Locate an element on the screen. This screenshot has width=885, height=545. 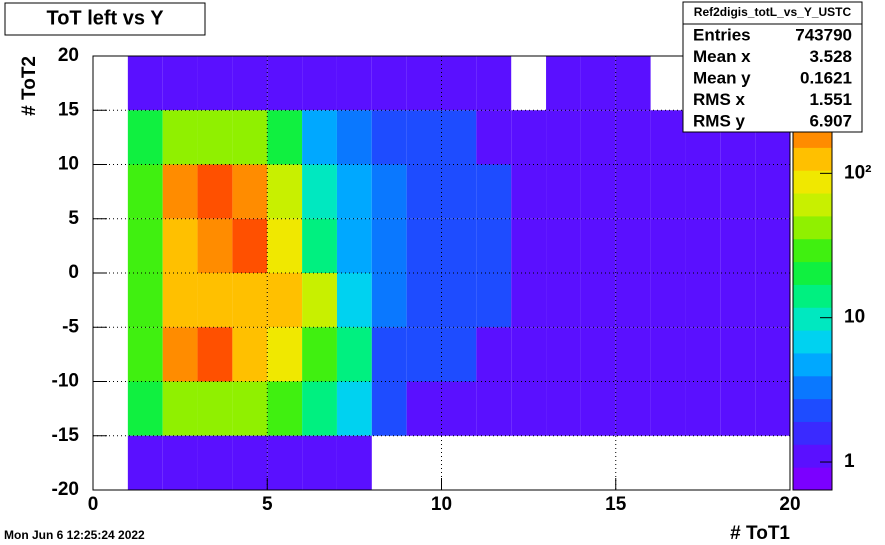
title-box is located at coordinates (105, 19).